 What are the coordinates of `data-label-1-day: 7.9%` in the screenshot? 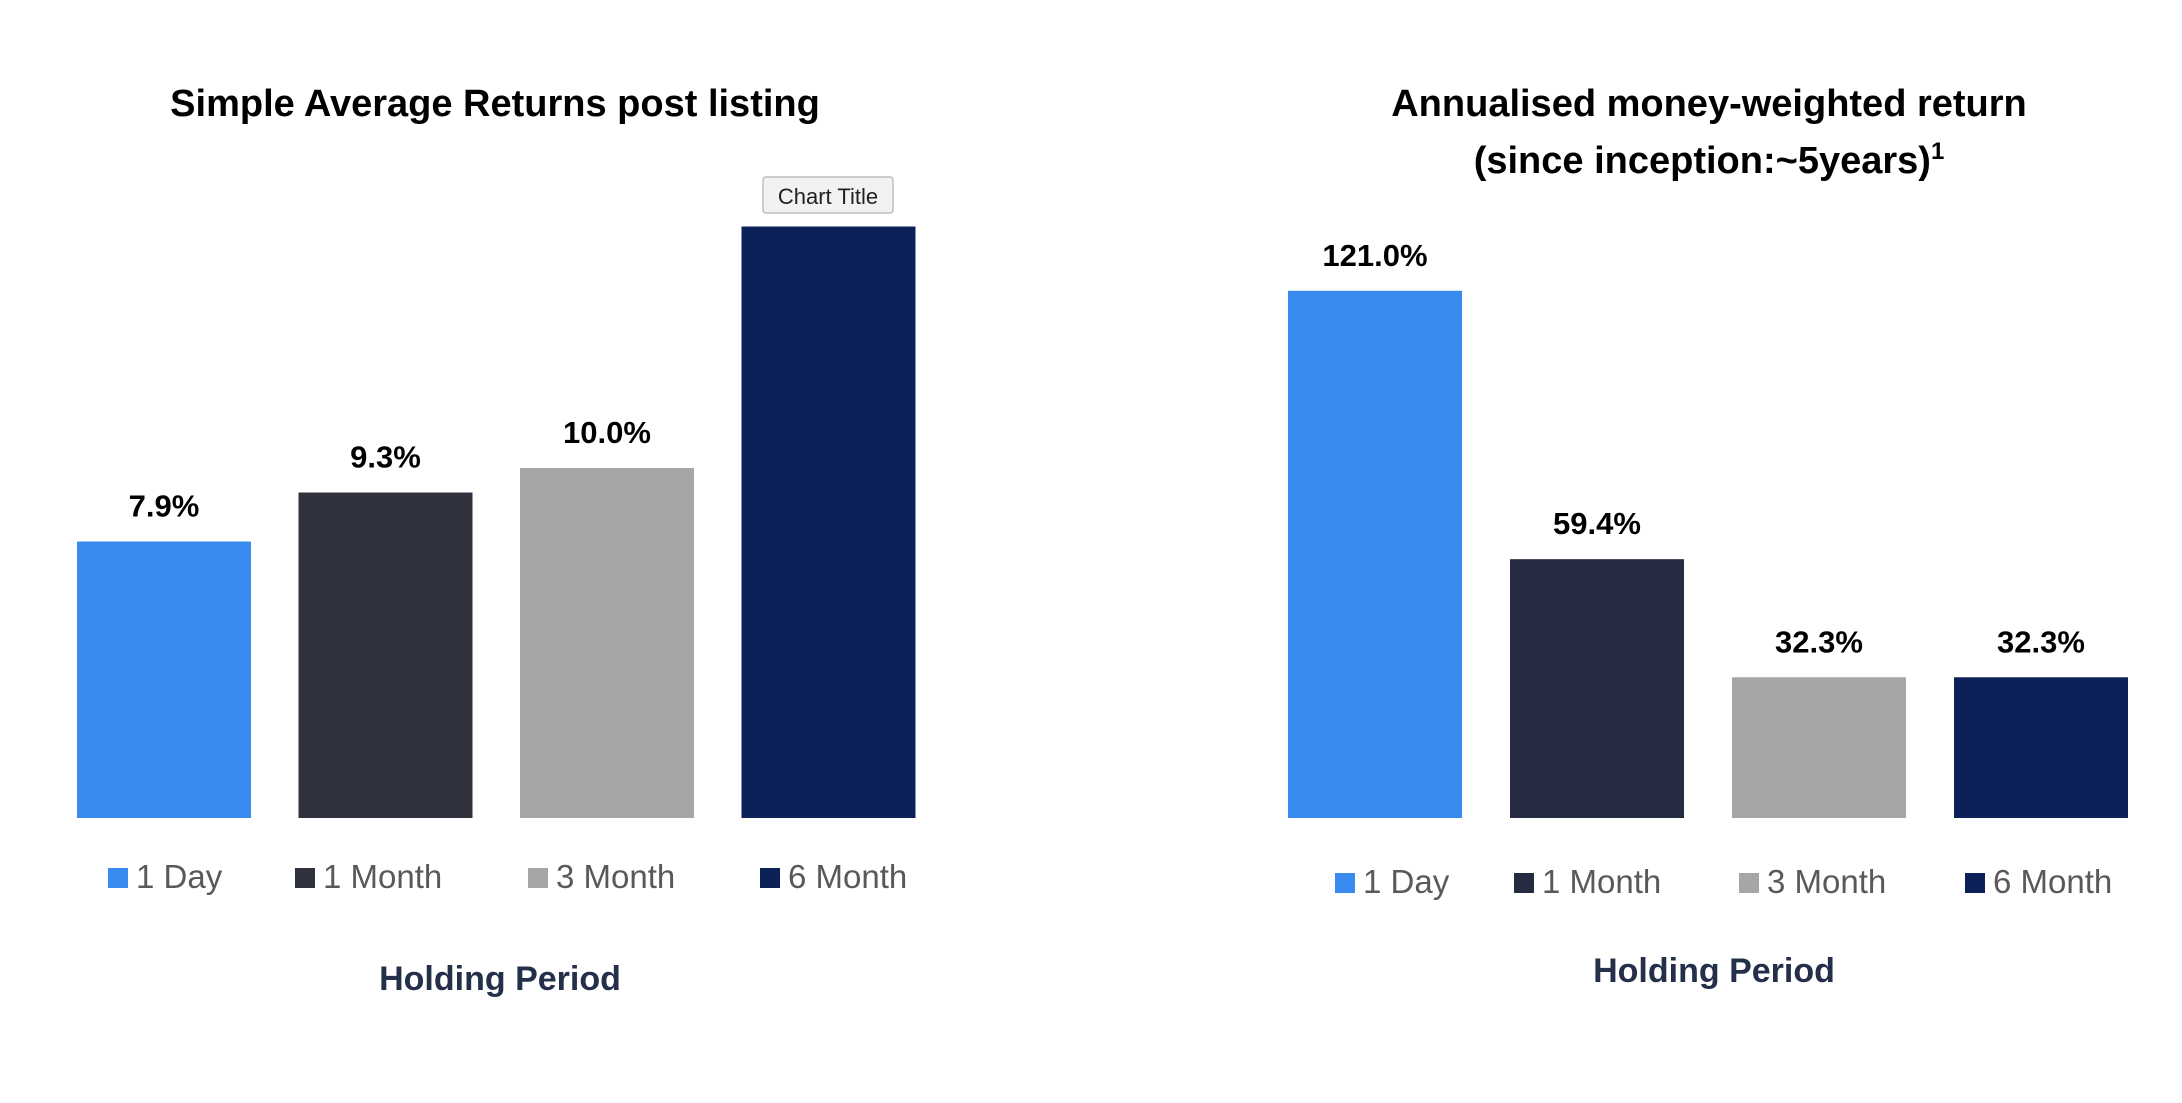 It's located at (164, 506).